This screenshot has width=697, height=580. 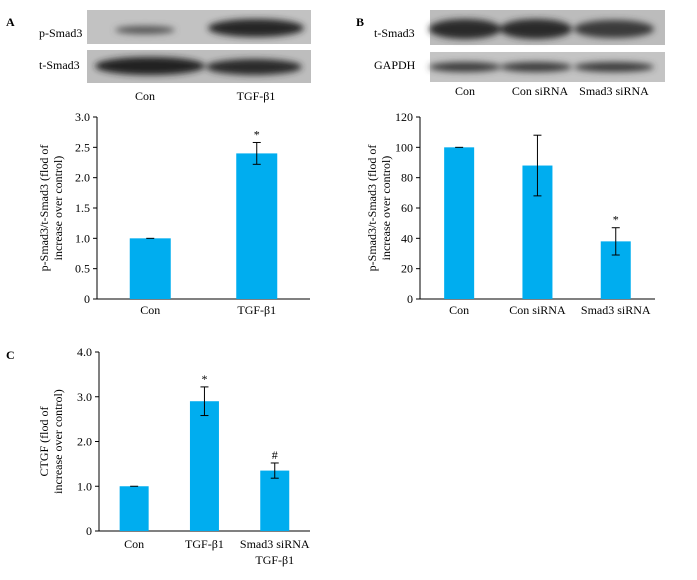 What do you see at coordinates (256, 96) in the screenshot?
I see `blot-a-lane-label-2: TGF-β1` at bounding box center [256, 96].